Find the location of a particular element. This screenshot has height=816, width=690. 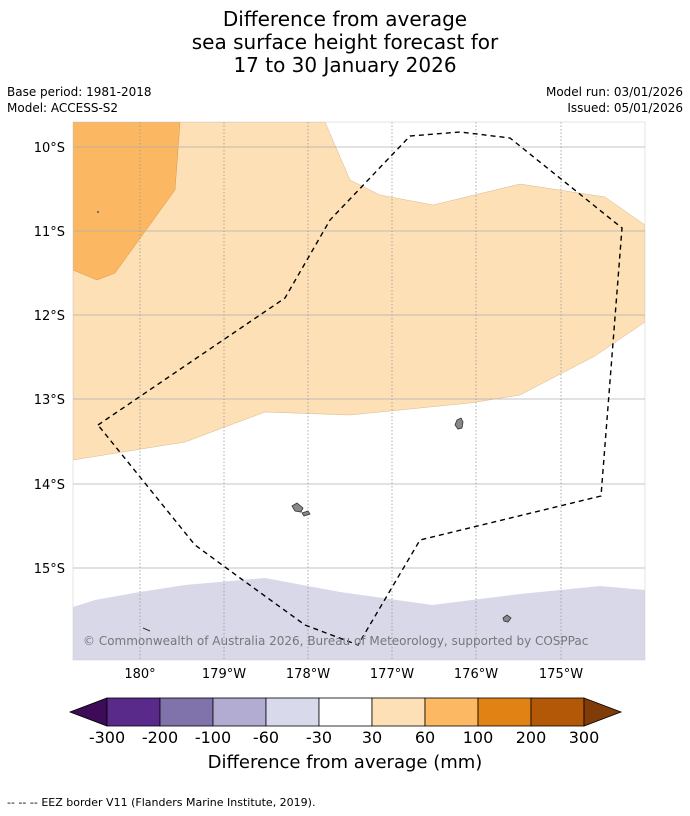

lat-label: 12°S is located at coordinates (49, 316).